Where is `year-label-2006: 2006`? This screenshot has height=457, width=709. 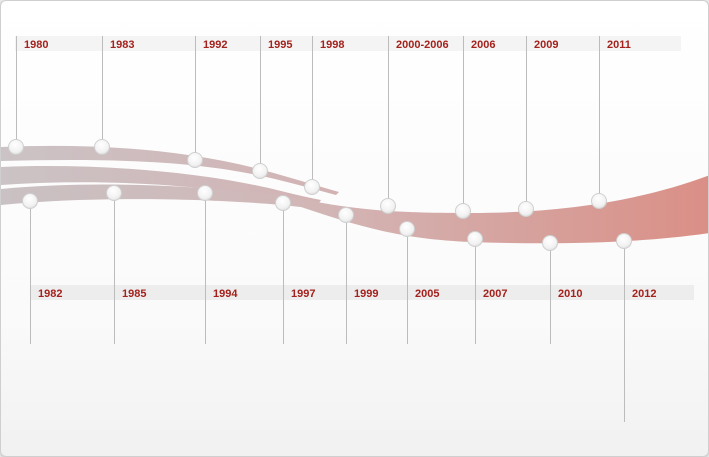
year-label-2006: 2006 is located at coordinates (483, 45).